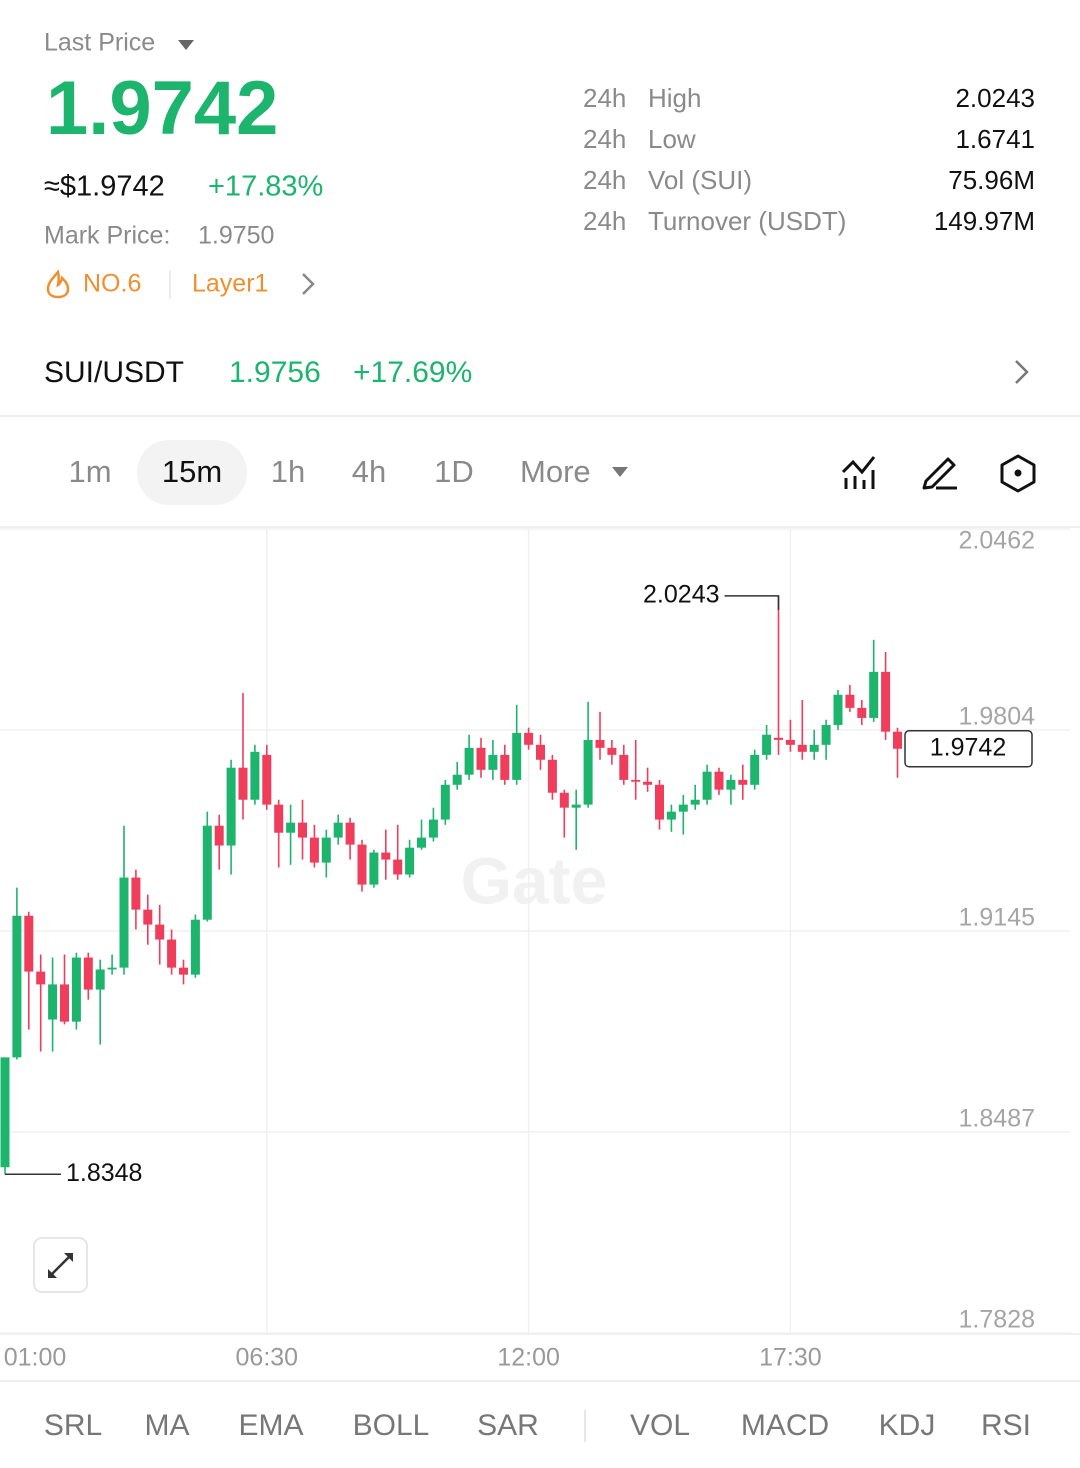 The image size is (1080, 1468). What do you see at coordinates (752, 602) in the screenshot?
I see `max-pointer` at bounding box center [752, 602].